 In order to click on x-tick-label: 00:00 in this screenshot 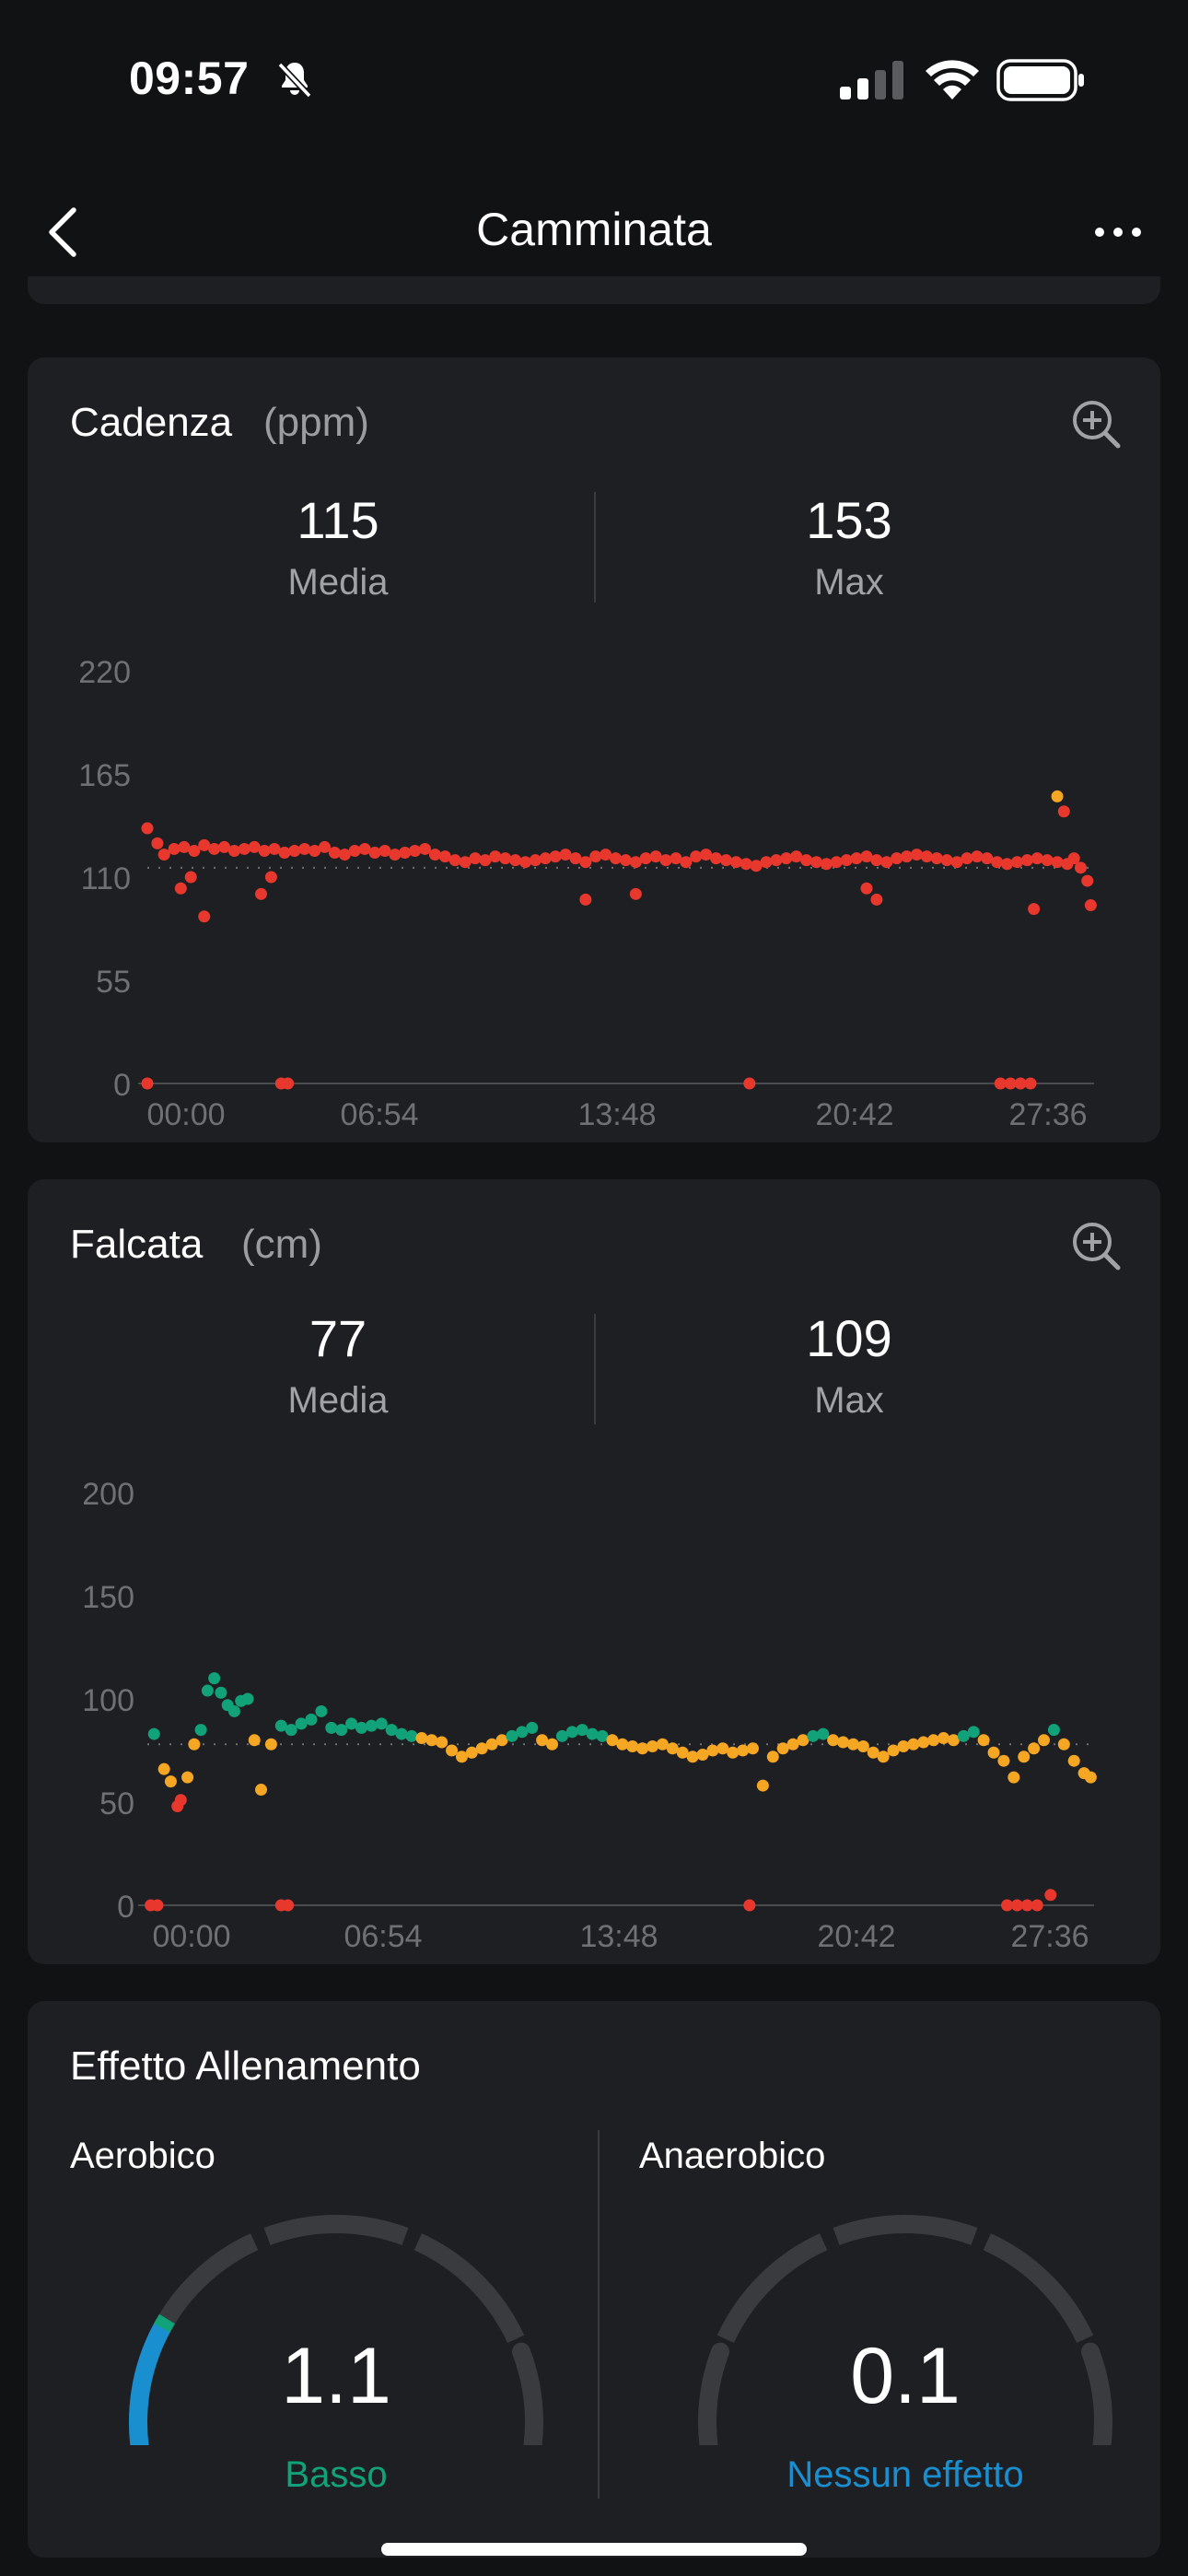, I will do `click(185, 1114)`.